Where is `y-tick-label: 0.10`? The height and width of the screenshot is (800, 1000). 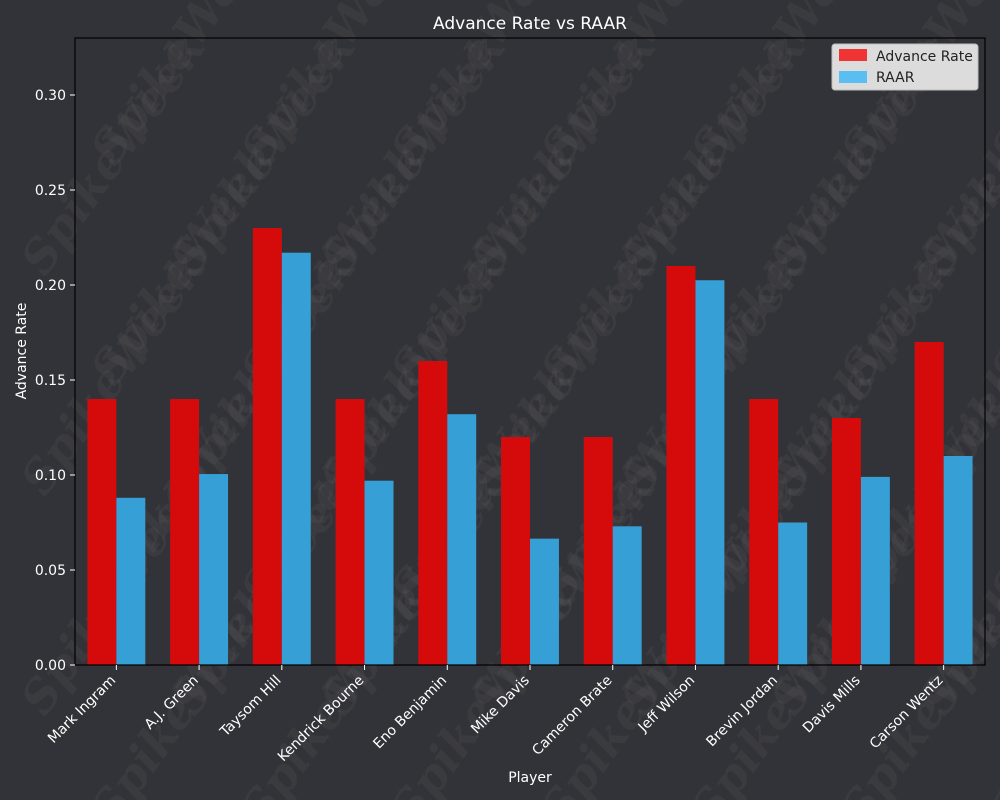 y-tick-label: 0.10 is located at coordinates (50, 476).